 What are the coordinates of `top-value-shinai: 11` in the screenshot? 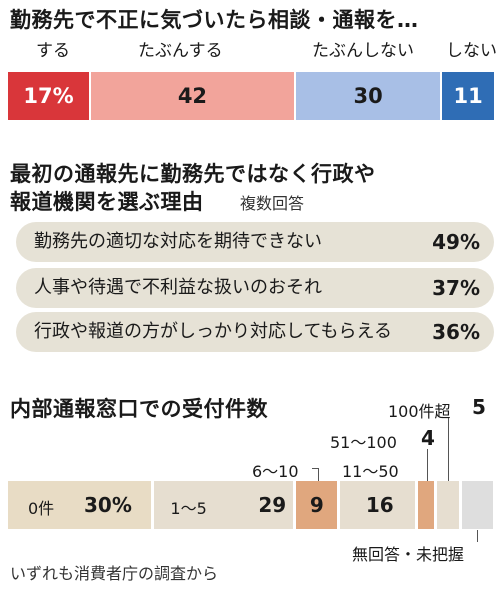 It's located at (468, 96).